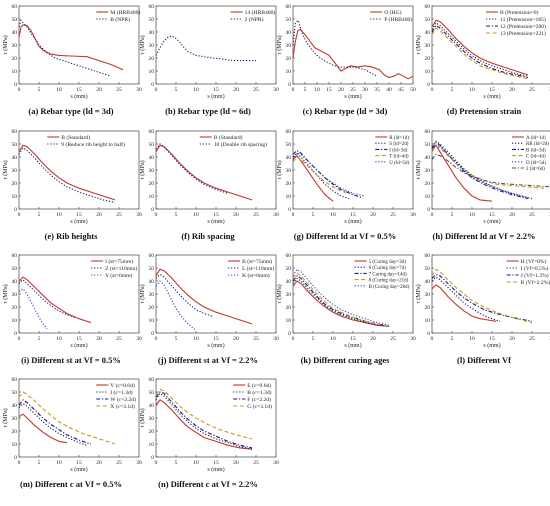  Describe the element at coordinates (120, 19) in the screenshot. I see `legend-label: B (NPR)` at that location.